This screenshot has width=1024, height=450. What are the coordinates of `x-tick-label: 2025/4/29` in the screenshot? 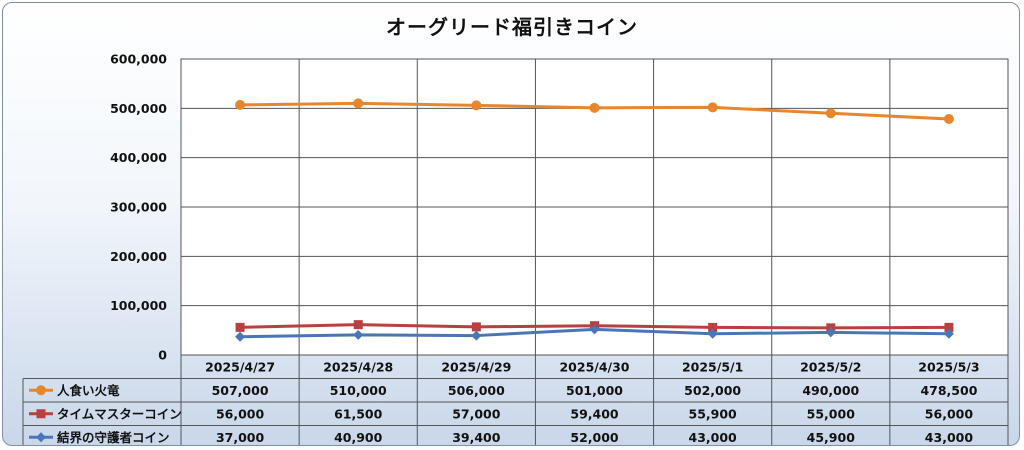 It's located at (476, 367).